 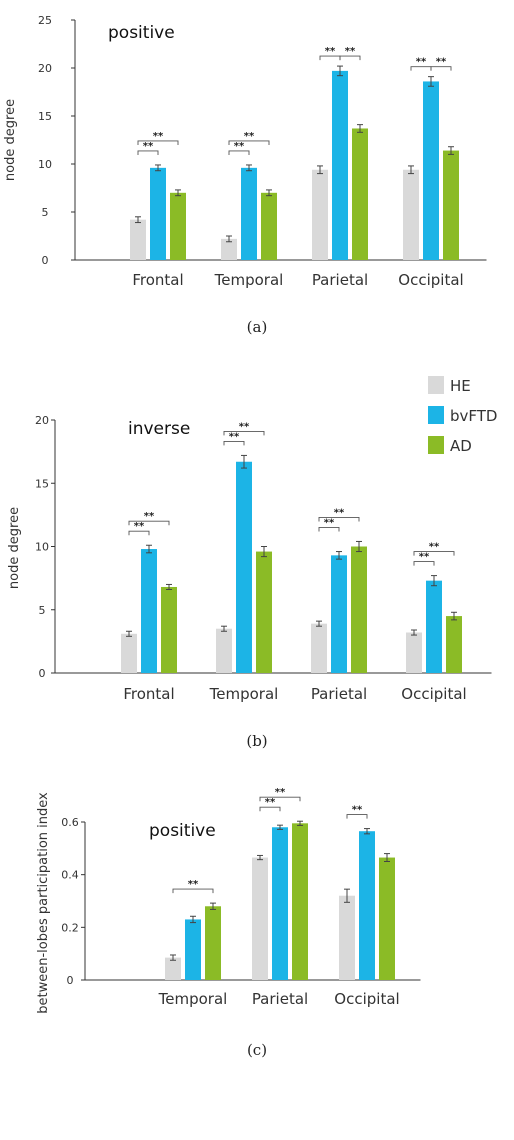 I want to click on panel-label: (b), so click(x=256, y=741).